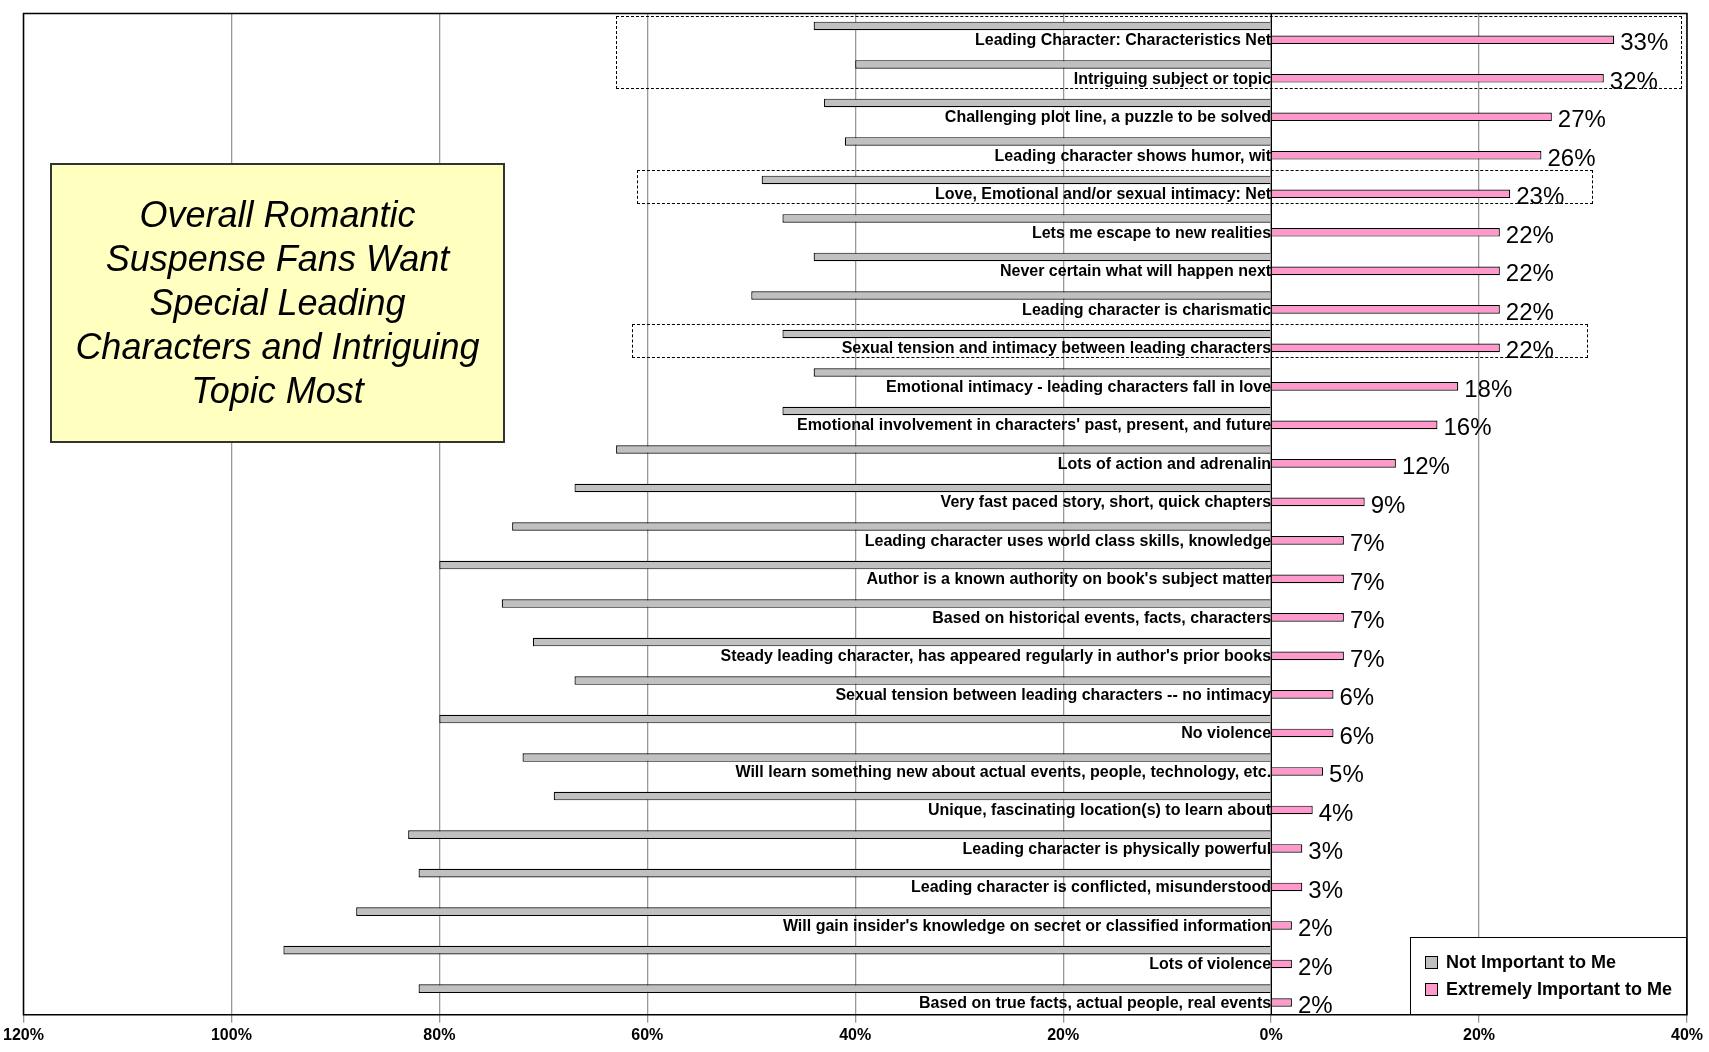 Image resolution: width=1709 pixels, height=1052 pixels. I want to click on y-tick-label: Intriguing subject or topic, so click(1172, 78).